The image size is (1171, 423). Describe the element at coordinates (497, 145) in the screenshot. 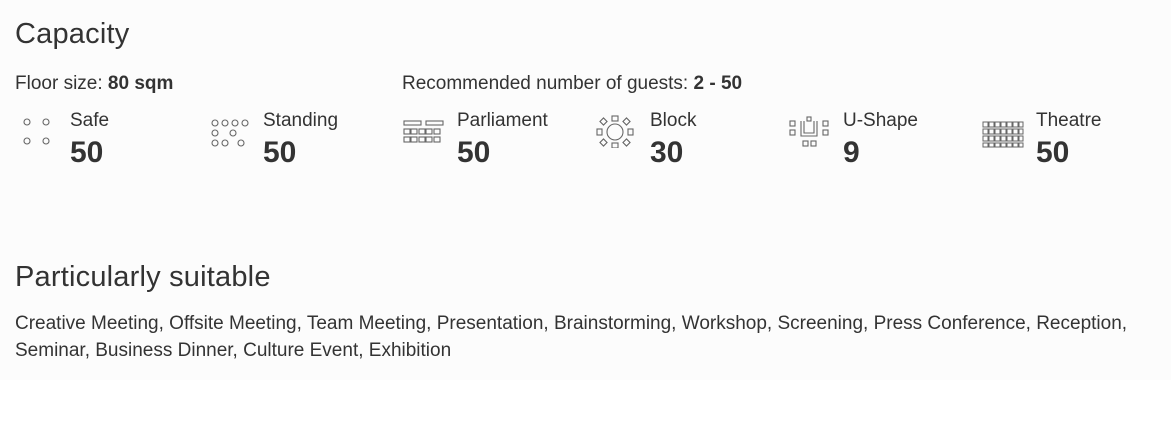

I see `setup-parliament: Parliament 50` at that location.